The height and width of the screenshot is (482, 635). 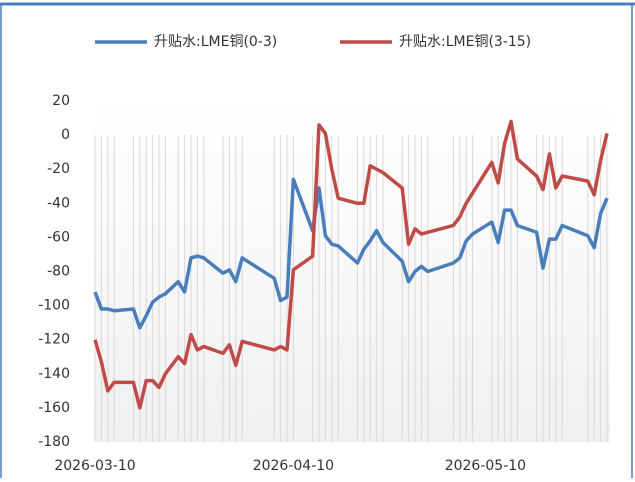 What do you see at coordinates (54, 442) in the screenshot?
I see `y-tick-label: -180` at bounding box center [54, 442].